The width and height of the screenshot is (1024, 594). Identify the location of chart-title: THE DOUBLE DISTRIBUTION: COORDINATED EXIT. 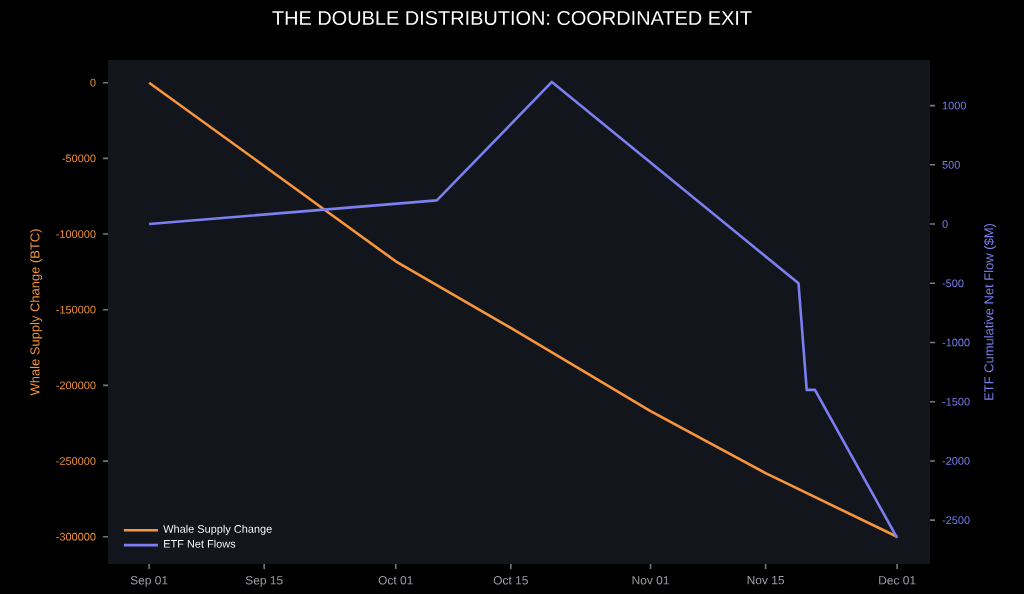
(512, 18).